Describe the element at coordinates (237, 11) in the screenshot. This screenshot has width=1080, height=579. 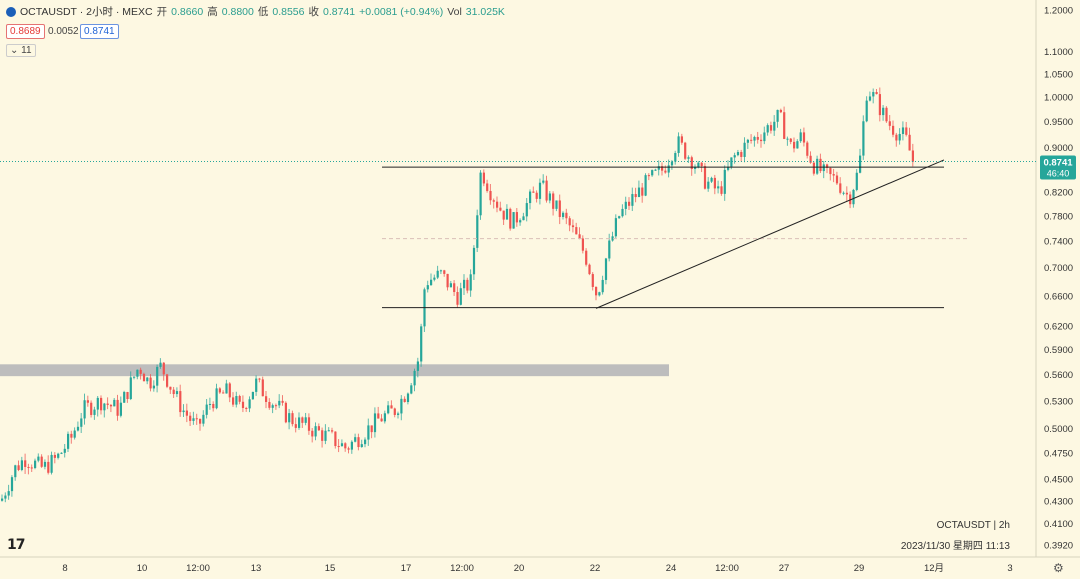
I see `high-value: 0.8800` at that location.